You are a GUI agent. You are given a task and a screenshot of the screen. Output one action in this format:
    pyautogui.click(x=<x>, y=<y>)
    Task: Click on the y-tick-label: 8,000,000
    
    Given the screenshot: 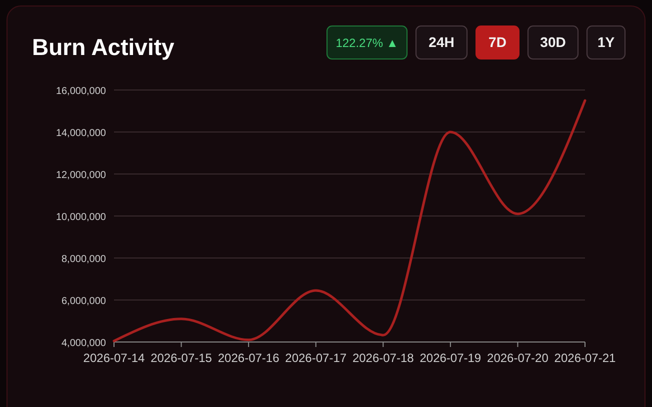 What is the action you would take?
    pyautogui.click(x=84, y=259)
    